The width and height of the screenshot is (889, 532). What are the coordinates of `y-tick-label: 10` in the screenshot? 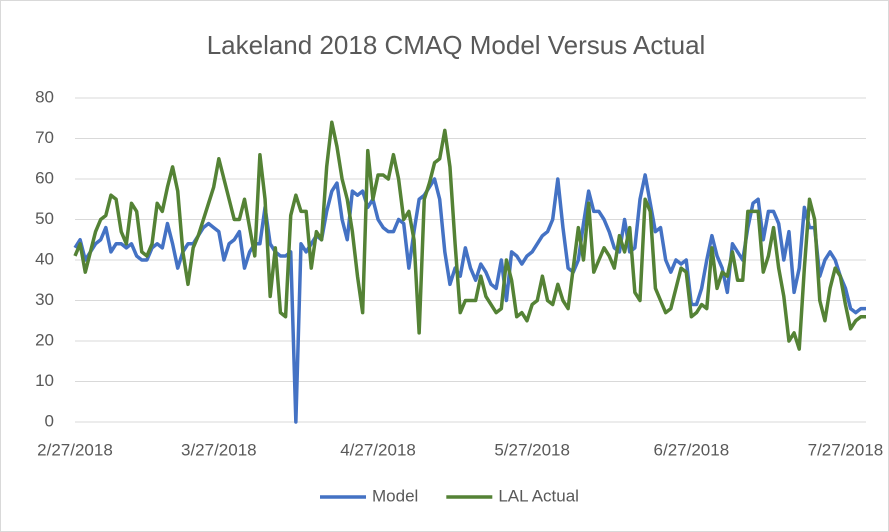 It's located at (44, 380).